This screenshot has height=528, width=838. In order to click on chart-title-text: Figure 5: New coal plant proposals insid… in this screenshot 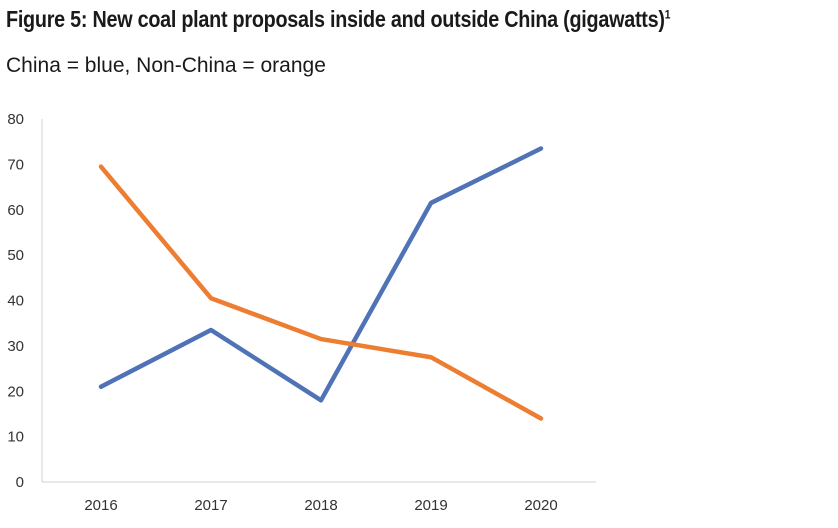, I will do `click(335, 19)`.